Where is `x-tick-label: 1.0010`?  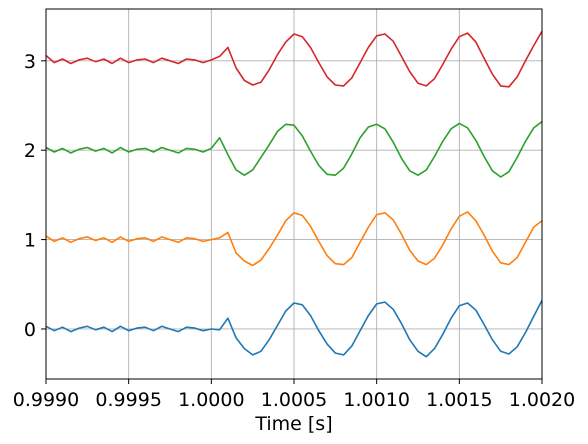
x-tick-label: 1.0010 is located at coordinates (376, 400).